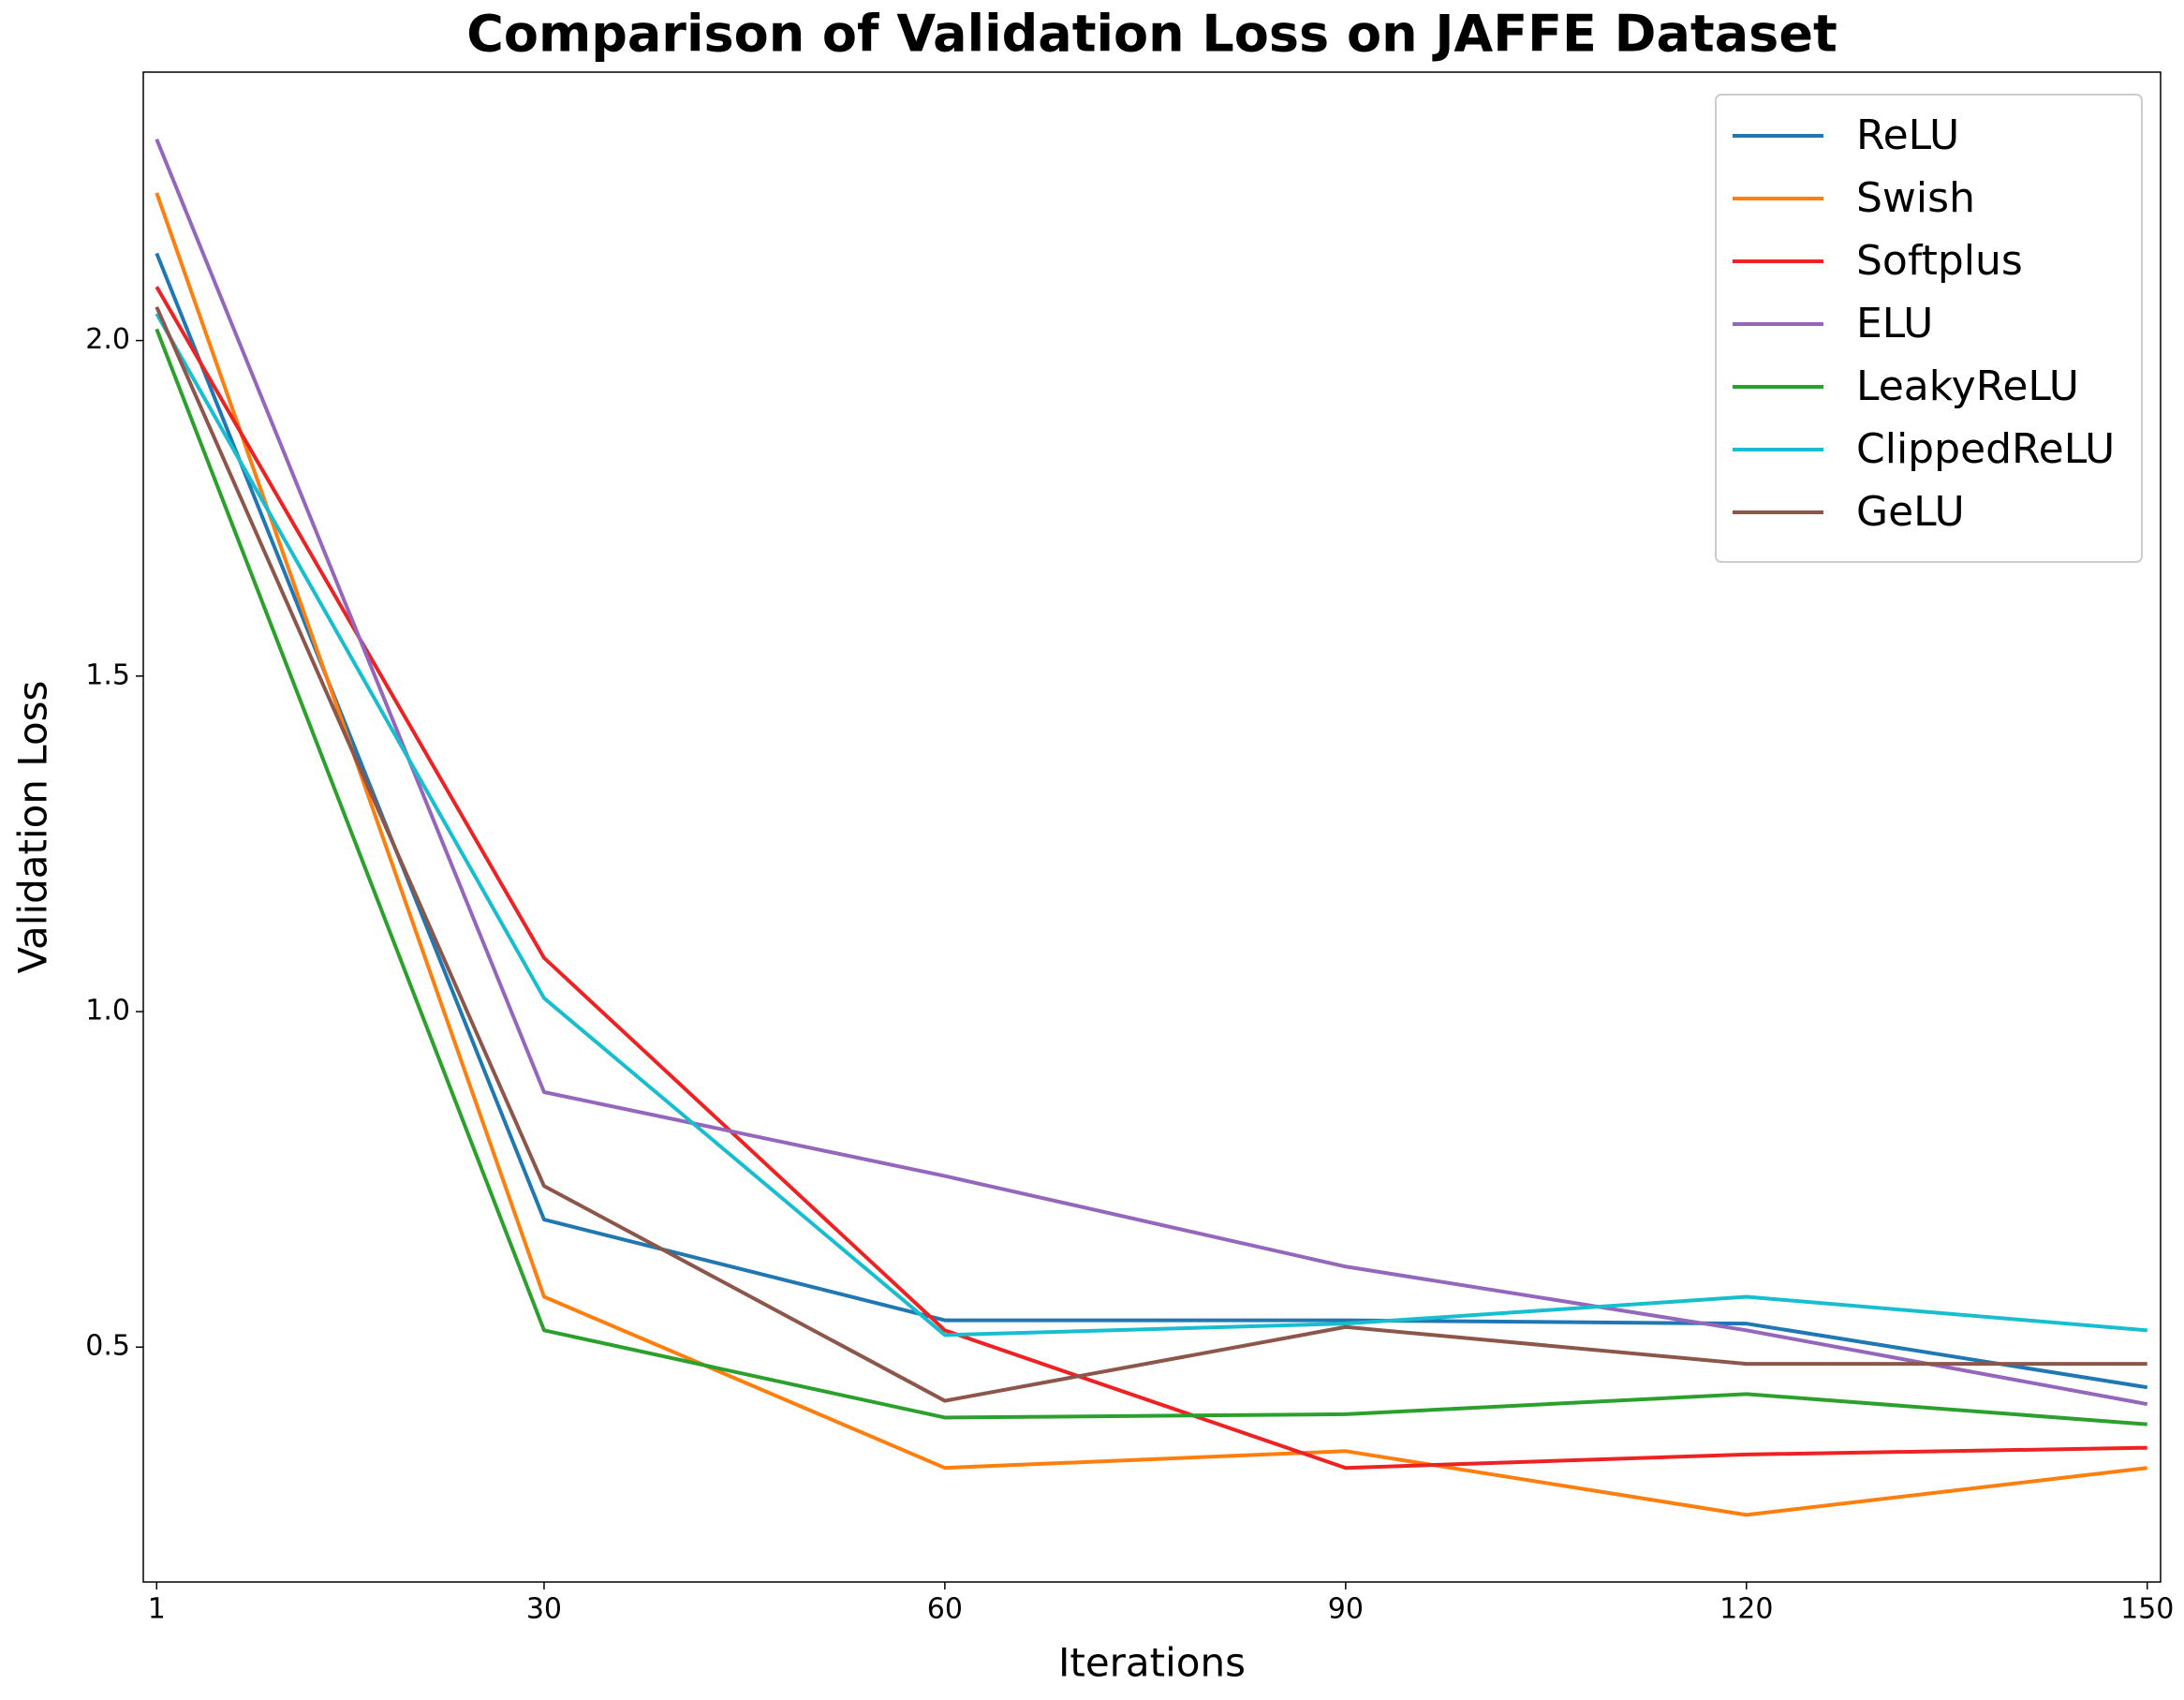 This screenshot has width=2184, height=1700. I want to click on legend-label: ELU, so click(1894, 323).